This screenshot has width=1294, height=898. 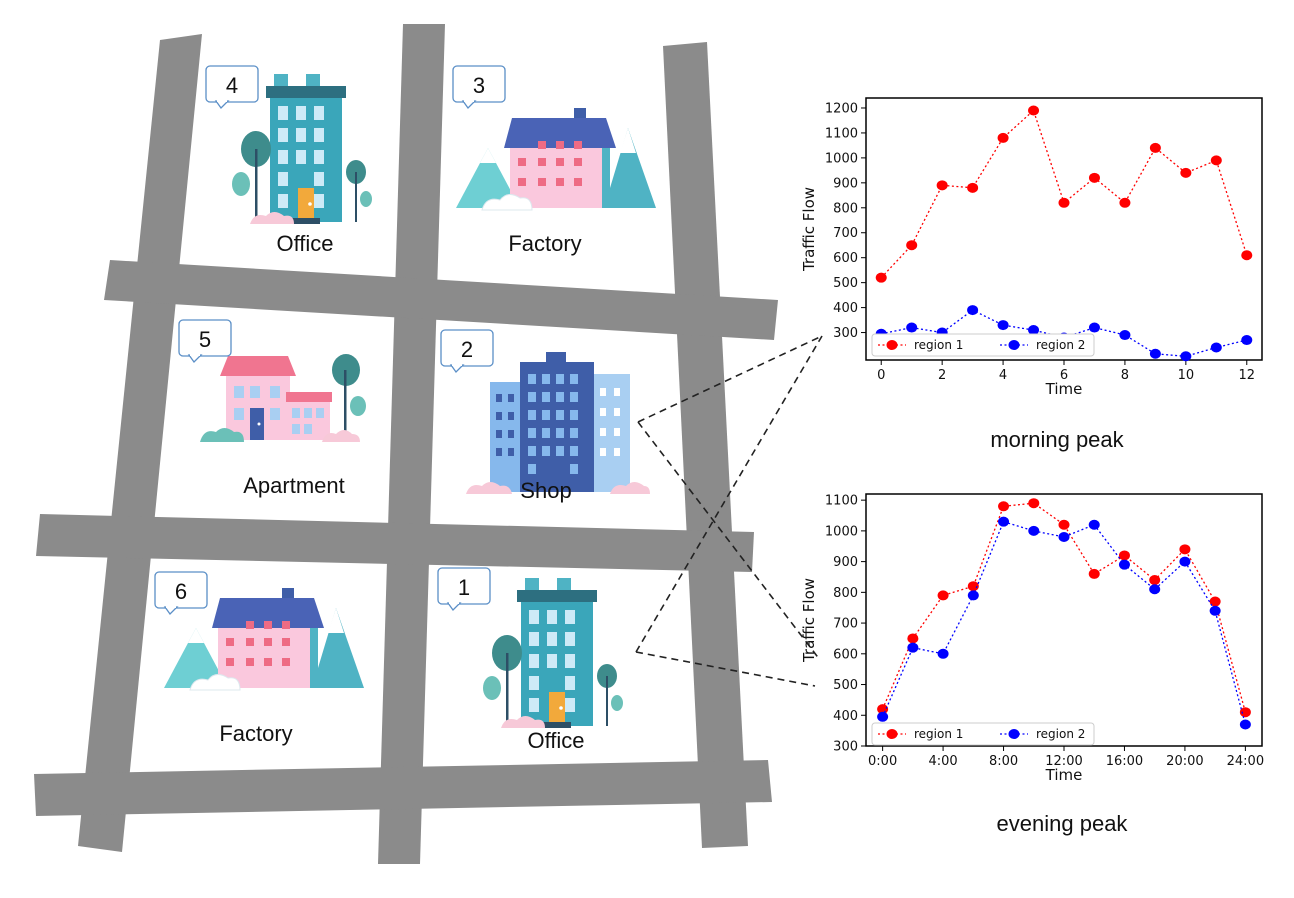 I want to click on block-number: 1, so click(x=464, y=587).